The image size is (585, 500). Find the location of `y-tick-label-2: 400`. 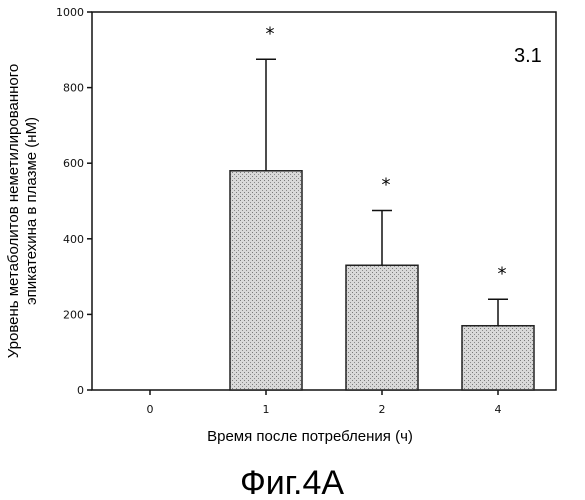

y-tick-label-2: 400 is located at coordinates (73, 239).